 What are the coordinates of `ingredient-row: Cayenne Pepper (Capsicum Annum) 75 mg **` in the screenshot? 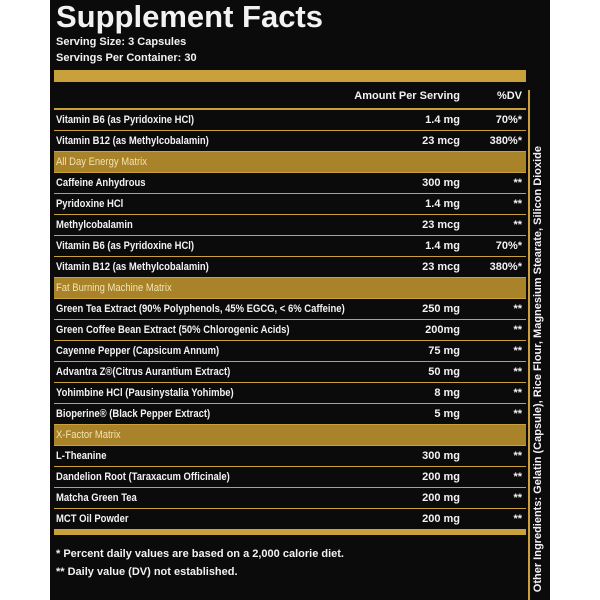 It's located at (290, 351).